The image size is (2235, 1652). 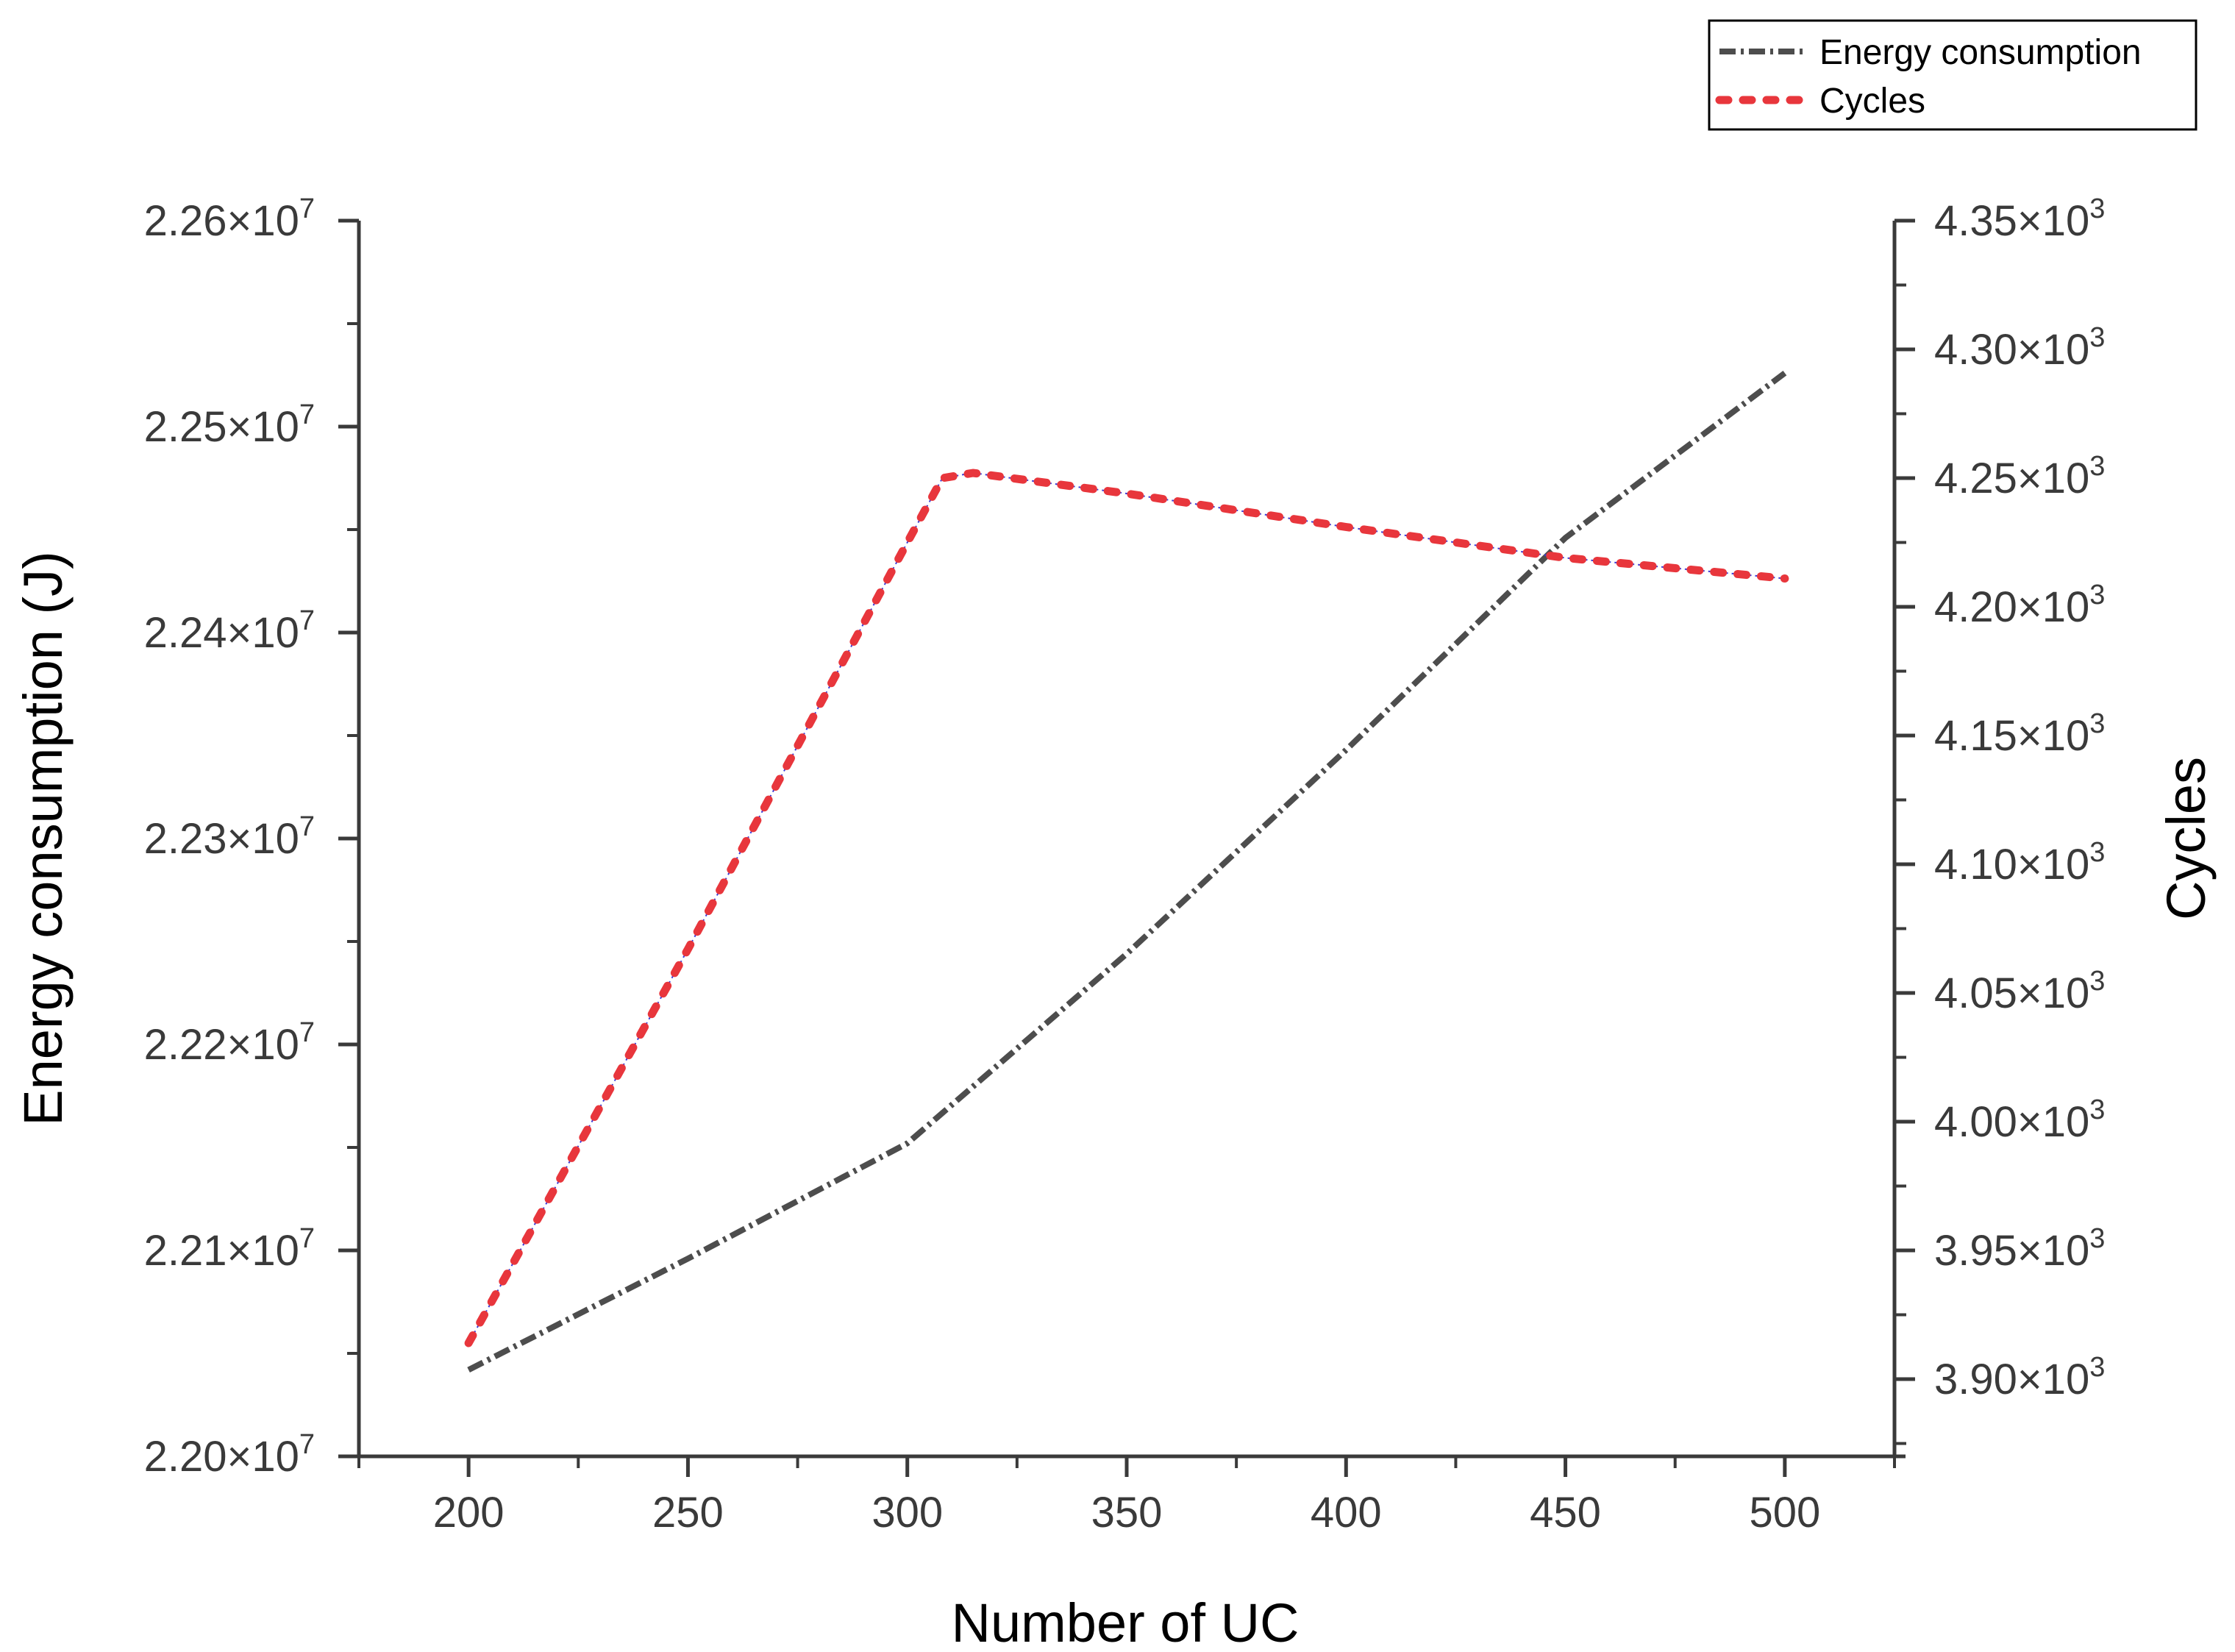 I want to click on x-tick-label: 350, so click(x=1127, y=1513).